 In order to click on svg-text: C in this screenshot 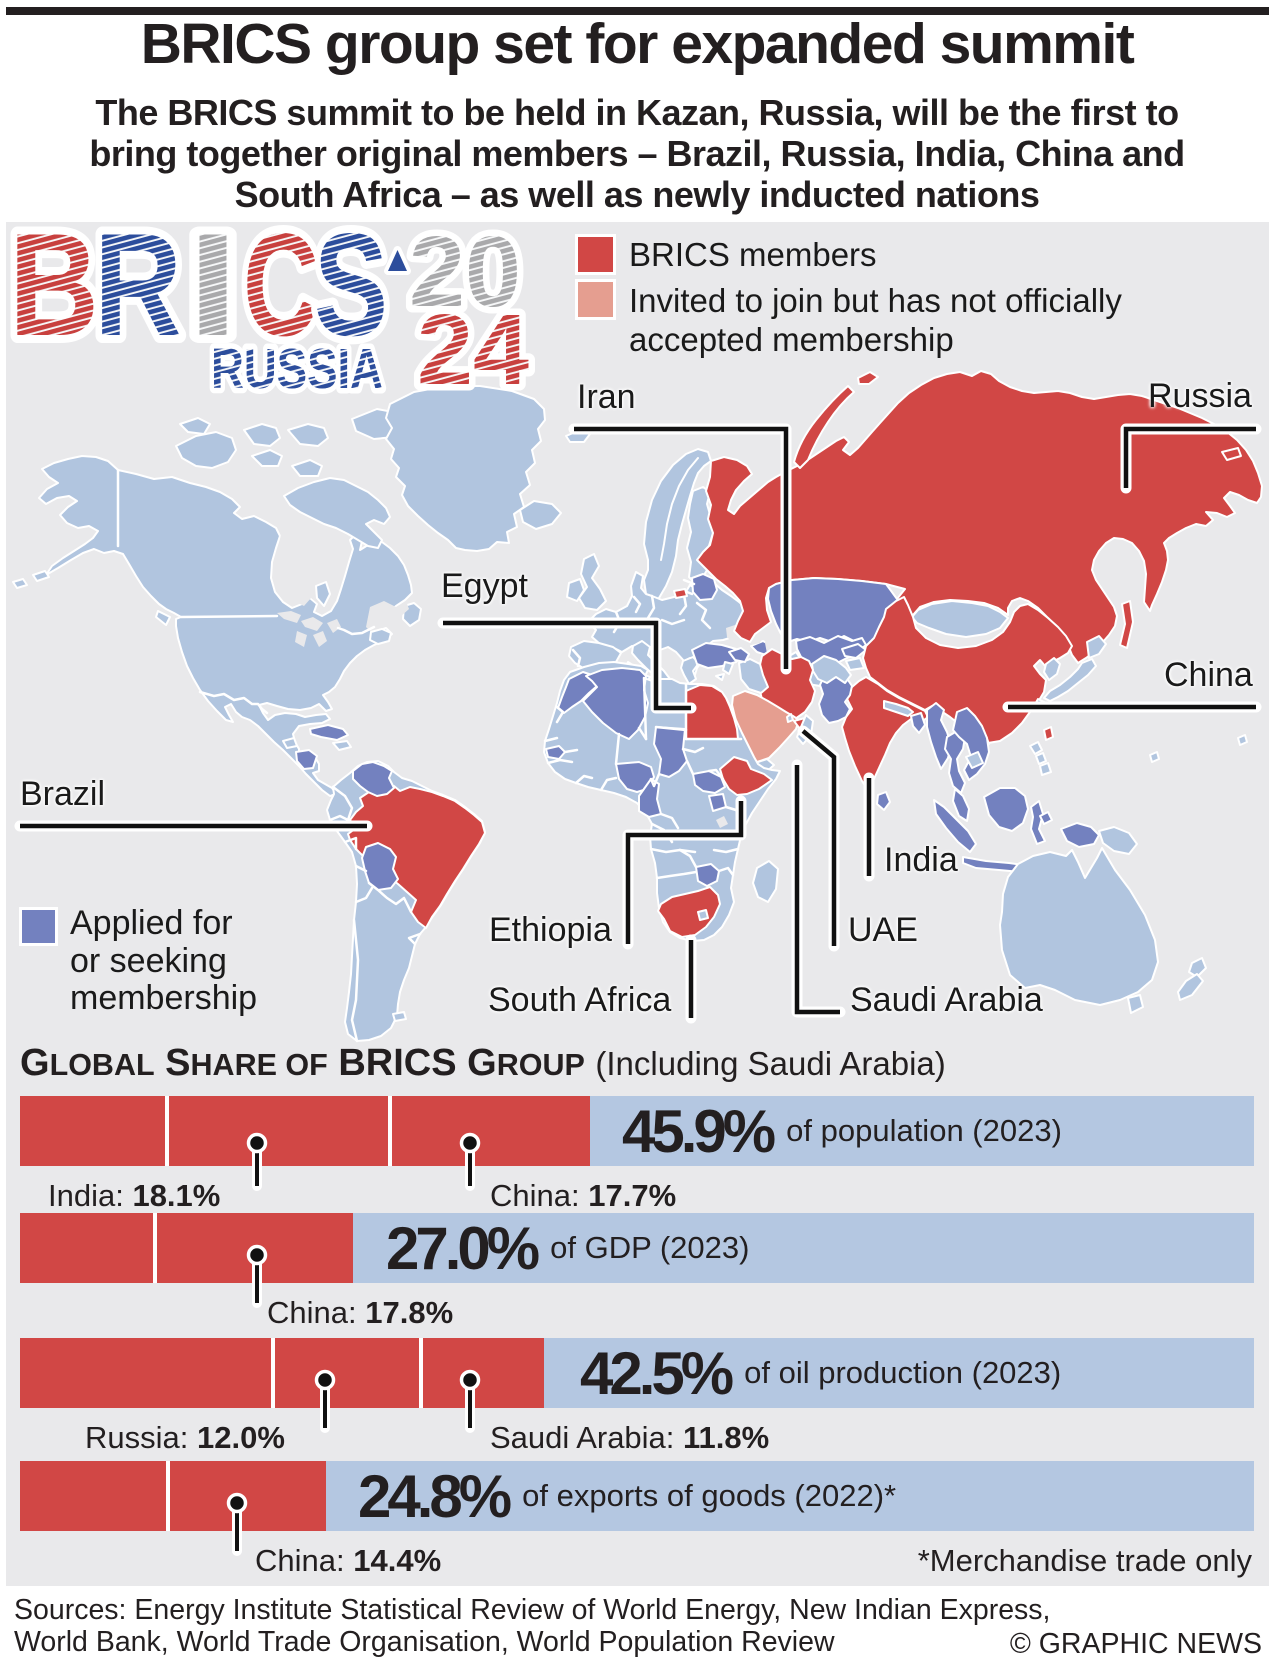, I will do `click(281, 284)`.